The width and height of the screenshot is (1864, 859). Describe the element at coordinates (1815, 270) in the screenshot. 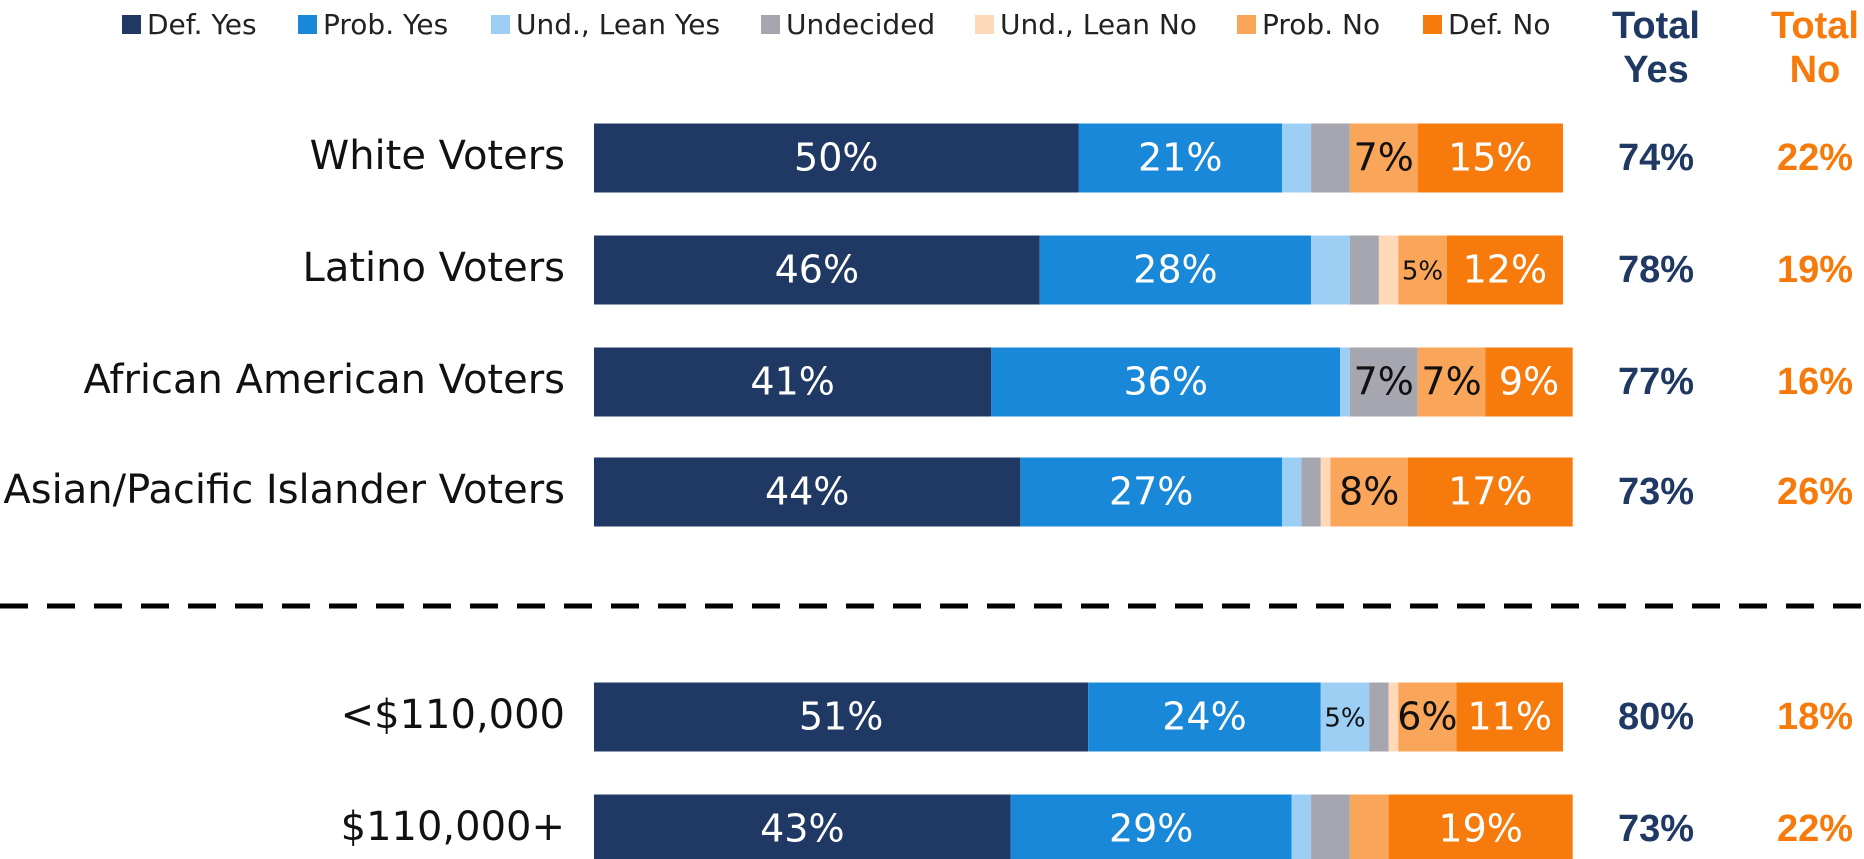

I see `total-value: 19%` at that location.